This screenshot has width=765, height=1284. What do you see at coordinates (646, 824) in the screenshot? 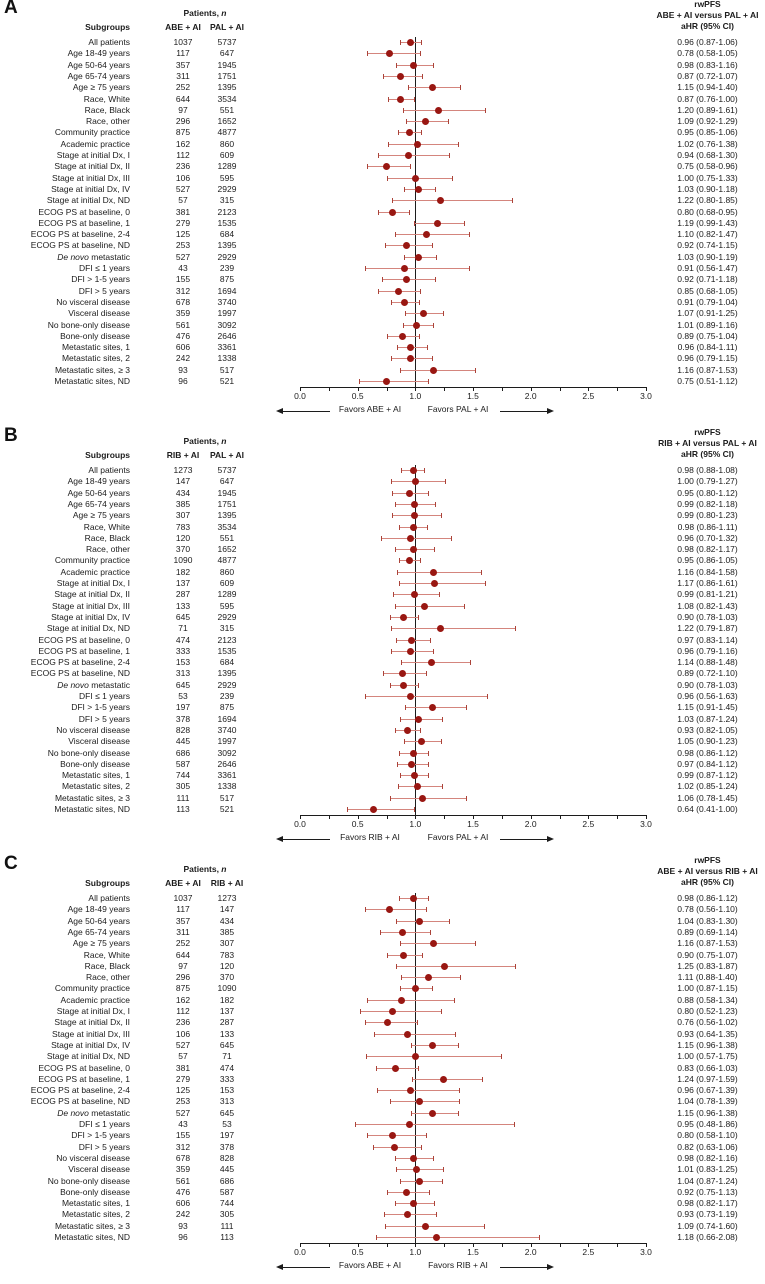
I see `x-axis-tick-label: 3.0` at bounding box center [646, 824].